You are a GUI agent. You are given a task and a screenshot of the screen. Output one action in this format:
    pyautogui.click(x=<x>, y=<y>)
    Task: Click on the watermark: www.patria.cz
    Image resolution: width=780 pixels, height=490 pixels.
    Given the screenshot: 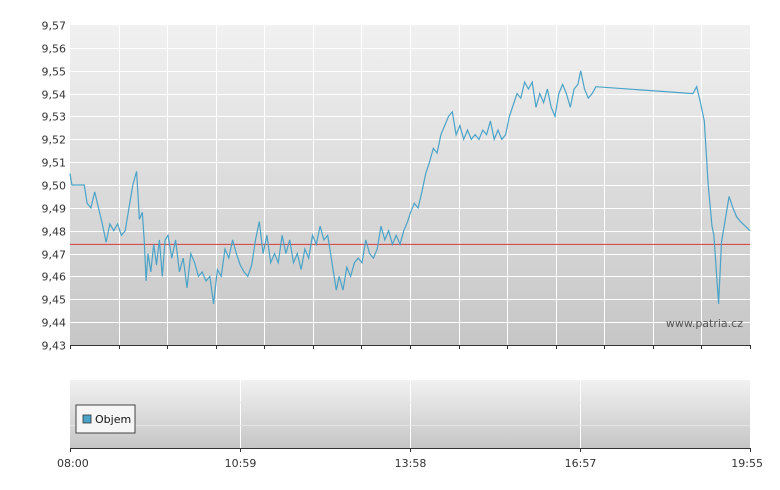 What is the action you would take?
    pyautogui.click(x=704, y=323)
    